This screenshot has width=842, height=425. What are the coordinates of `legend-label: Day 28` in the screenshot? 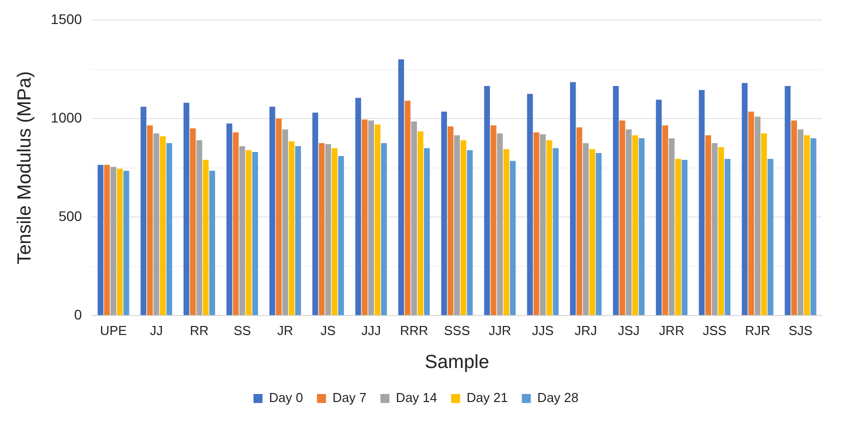 It's located at (558, 398).